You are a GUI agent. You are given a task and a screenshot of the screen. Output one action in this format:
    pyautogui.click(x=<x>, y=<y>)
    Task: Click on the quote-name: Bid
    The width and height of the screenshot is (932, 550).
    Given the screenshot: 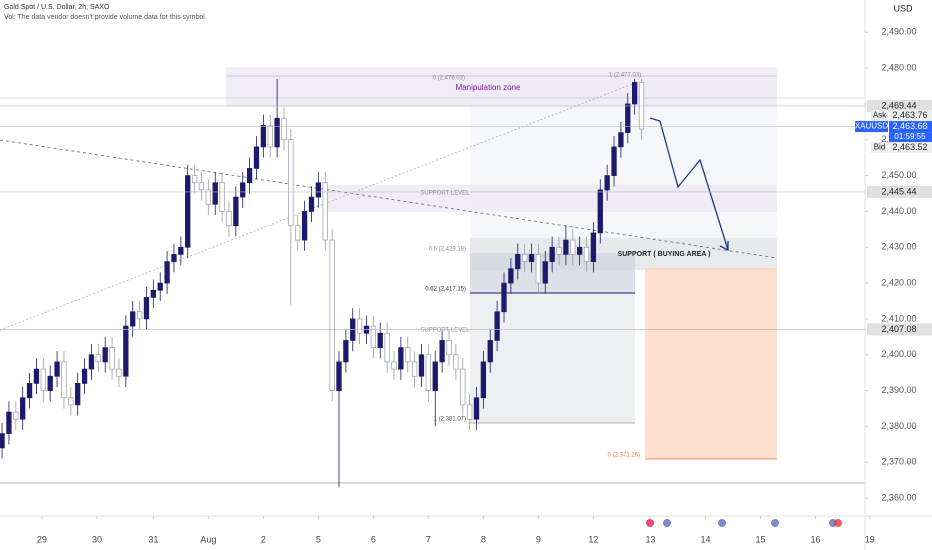 What is the action you would take?
    pyautogui.click(x=880, y=147)
    